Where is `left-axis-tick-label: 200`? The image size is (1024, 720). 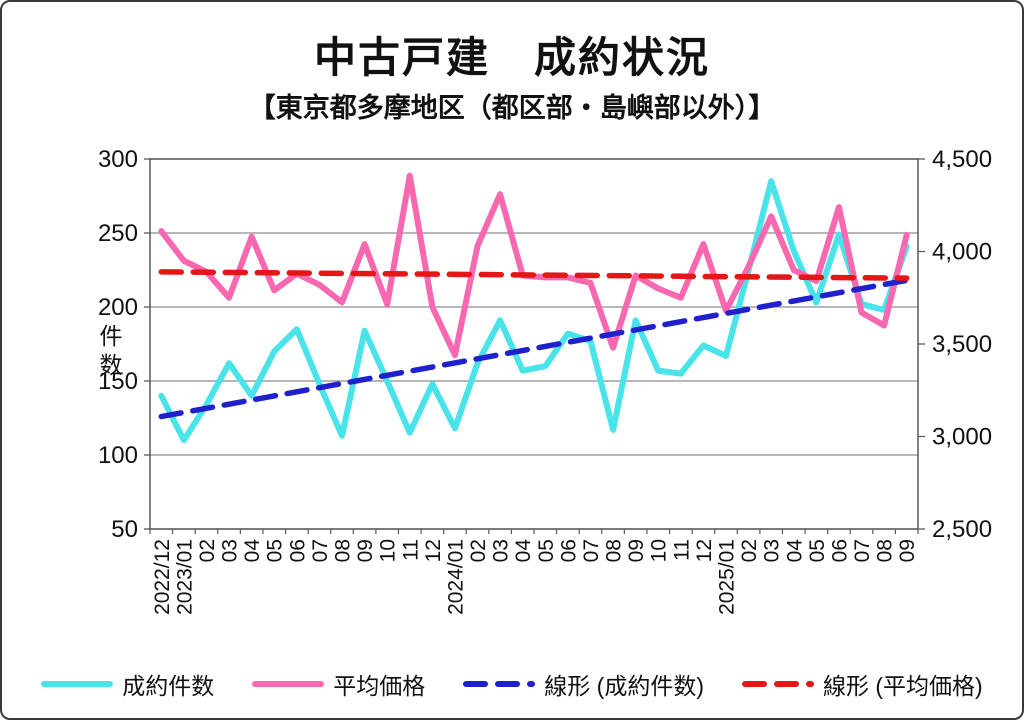
left-axis-tick-label: 200 is located at coordinates (118, 307).